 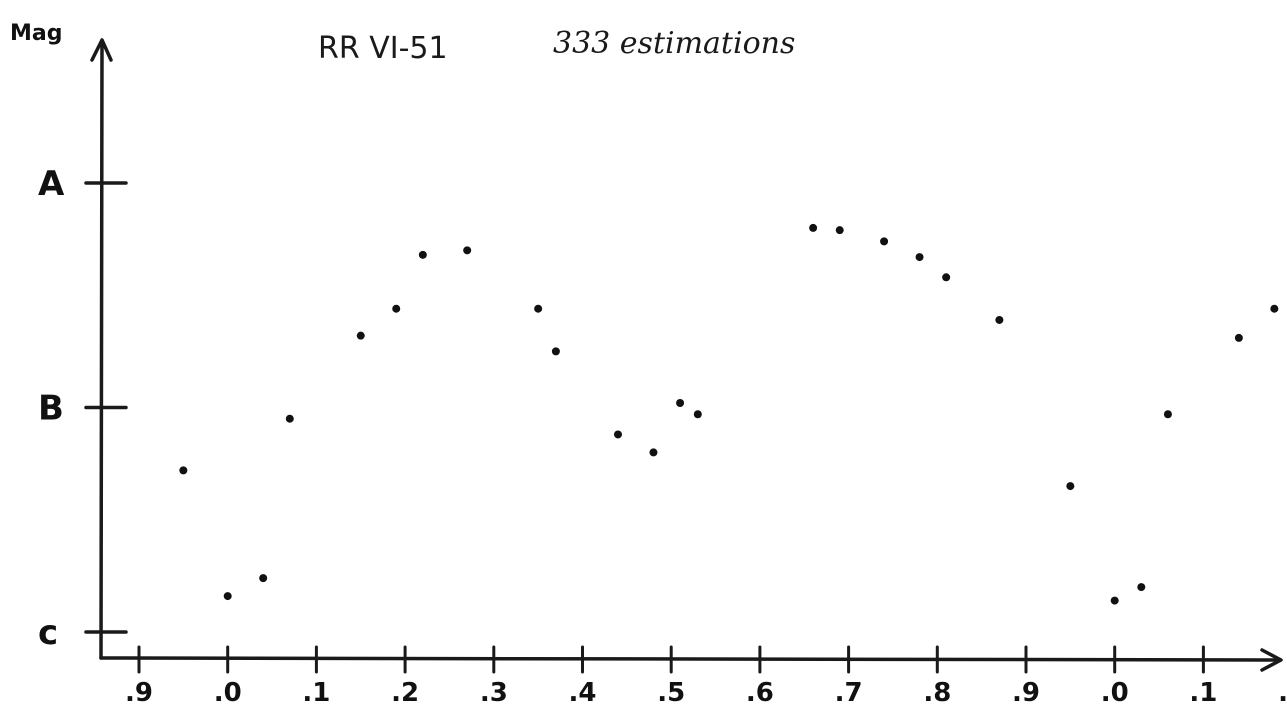 I want to click on x-tick-label: .6, so click(x=760, y=693).